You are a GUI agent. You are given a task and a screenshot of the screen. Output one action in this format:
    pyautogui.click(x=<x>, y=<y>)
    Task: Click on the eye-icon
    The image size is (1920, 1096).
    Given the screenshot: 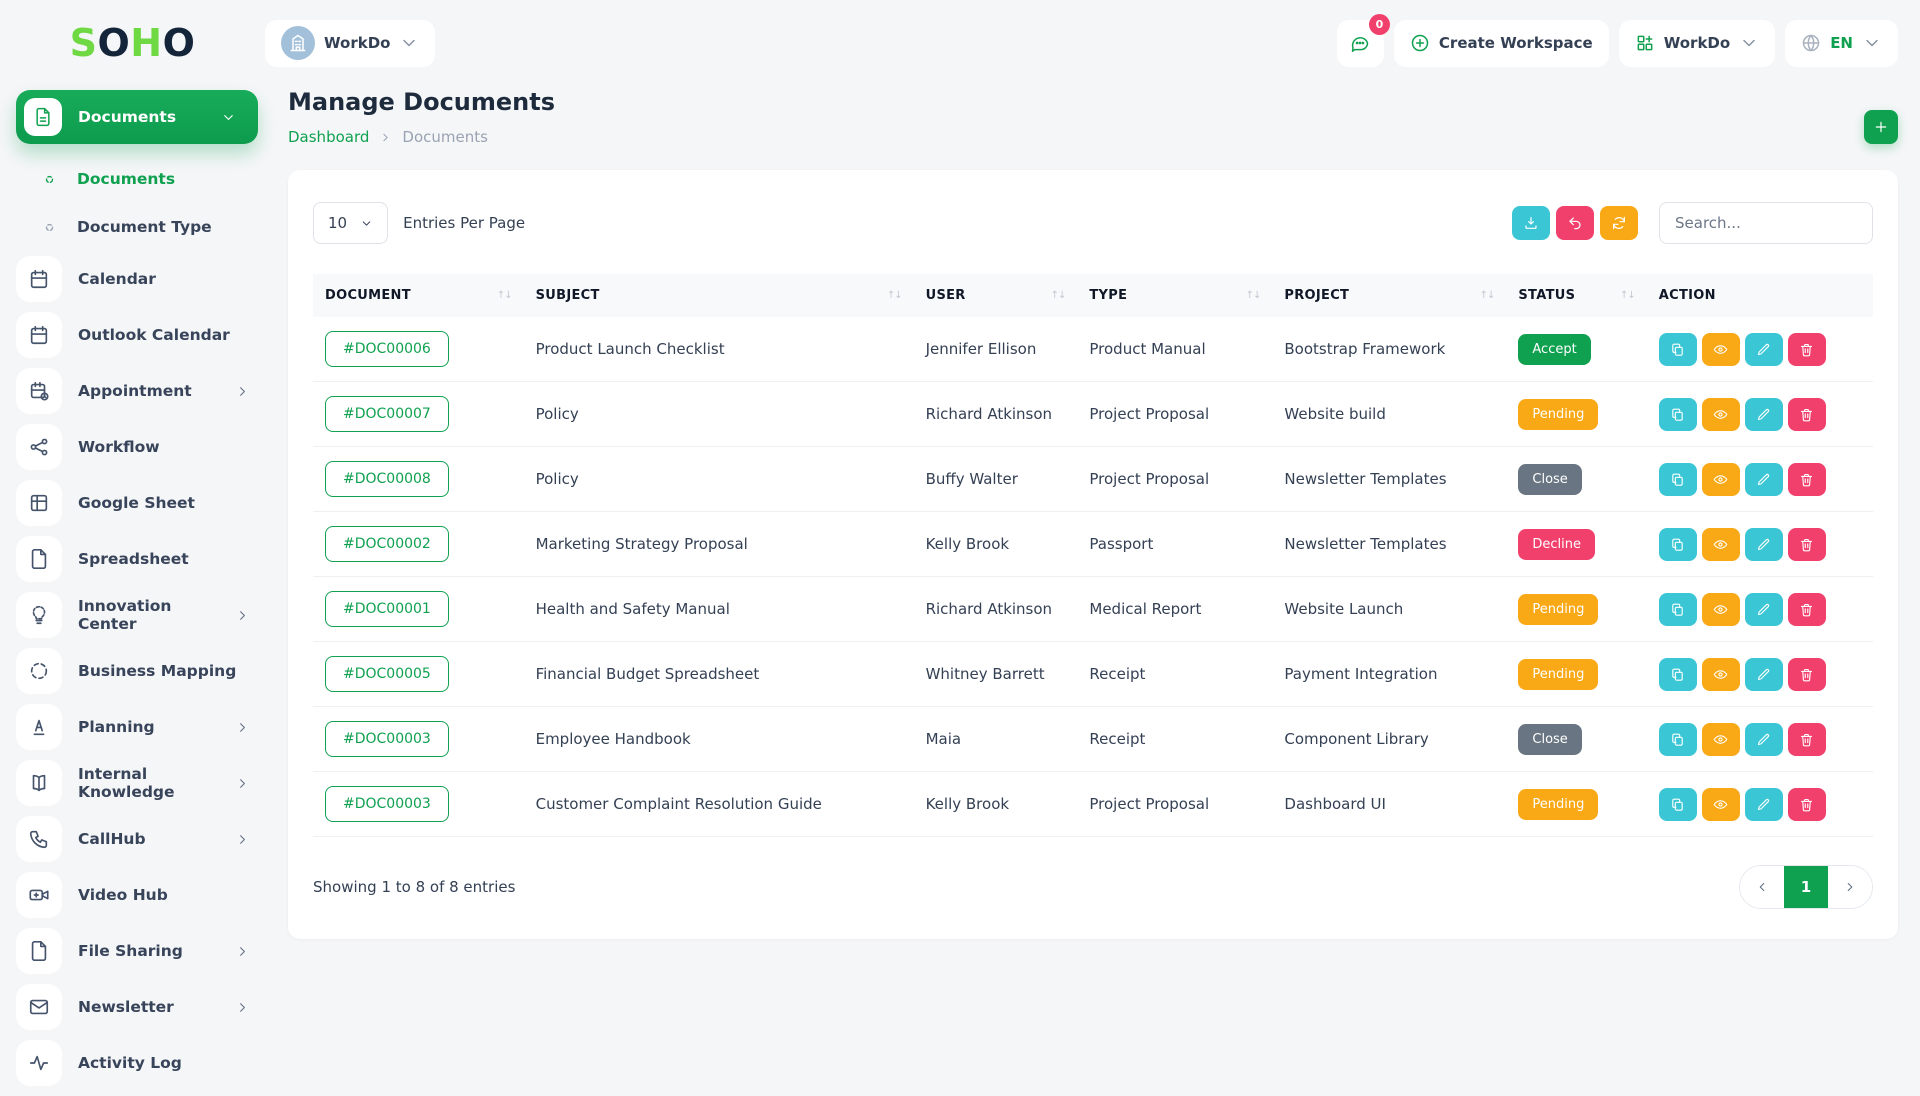 What is the action you would take?
    pyautogui.click(x=1720, y=674)
    